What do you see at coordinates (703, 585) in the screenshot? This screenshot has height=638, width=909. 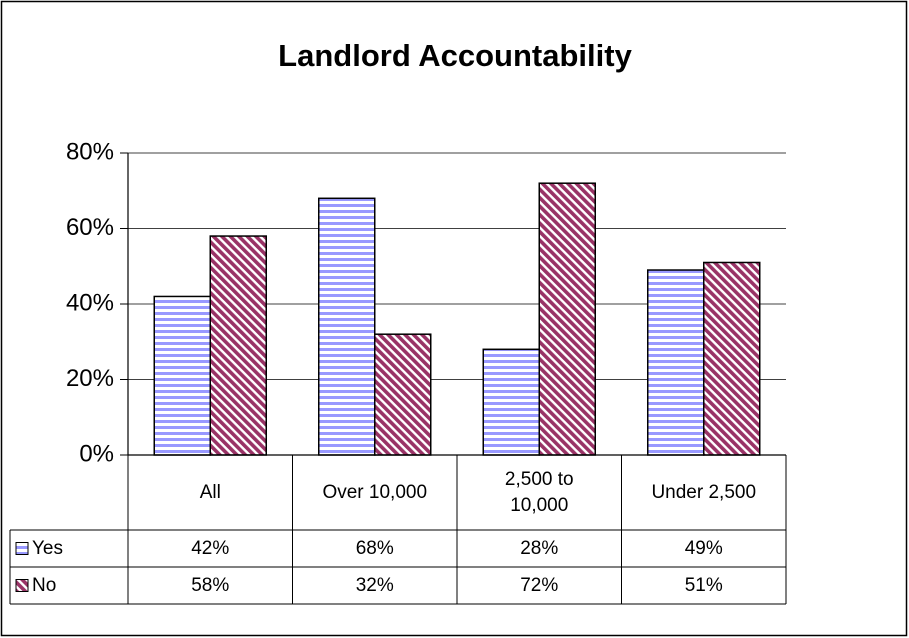 I see `value-label: 51%` at bounding box center [703, 585].